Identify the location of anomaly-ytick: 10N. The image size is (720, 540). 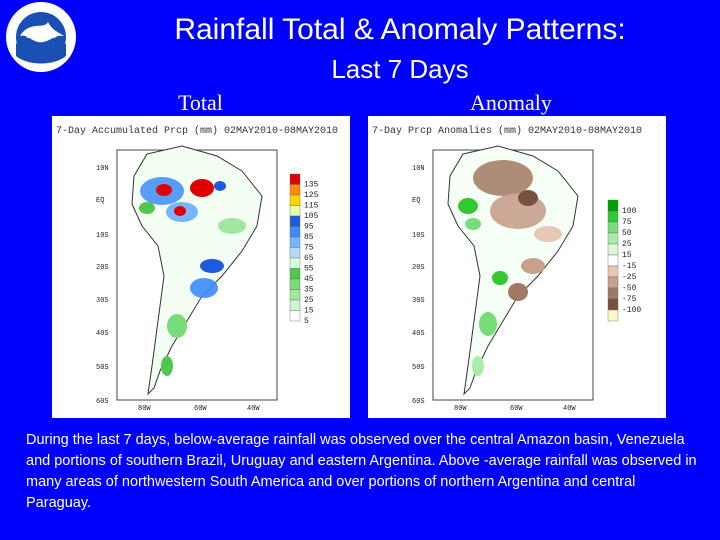
(418, 169).